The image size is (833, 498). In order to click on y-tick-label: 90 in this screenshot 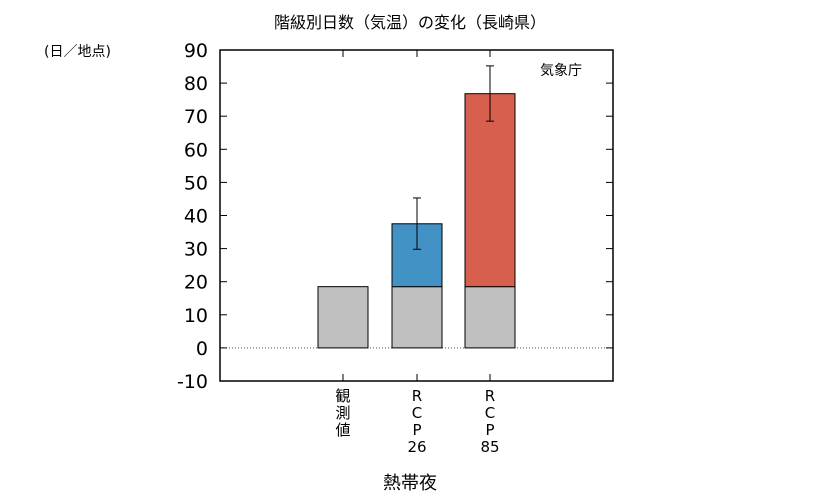, I will do `click(196, 51)`.